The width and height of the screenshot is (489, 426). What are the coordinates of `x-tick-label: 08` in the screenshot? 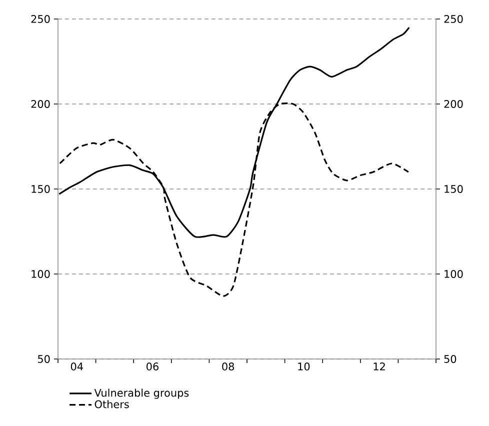 It's located at (228, 366).